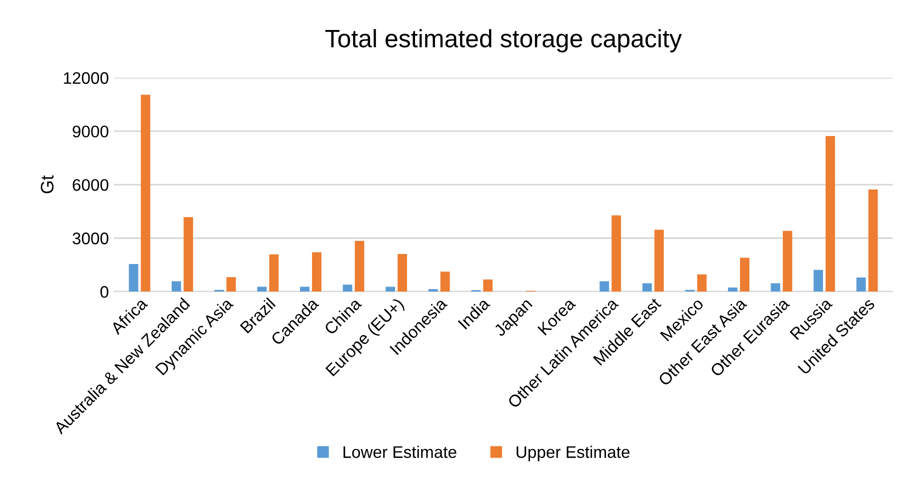 The height and width of the screenshot is (486, 911). Describe the element at coordinates (90, 238) in the screenshot. I see `y-tick-label: 3000` at that location.